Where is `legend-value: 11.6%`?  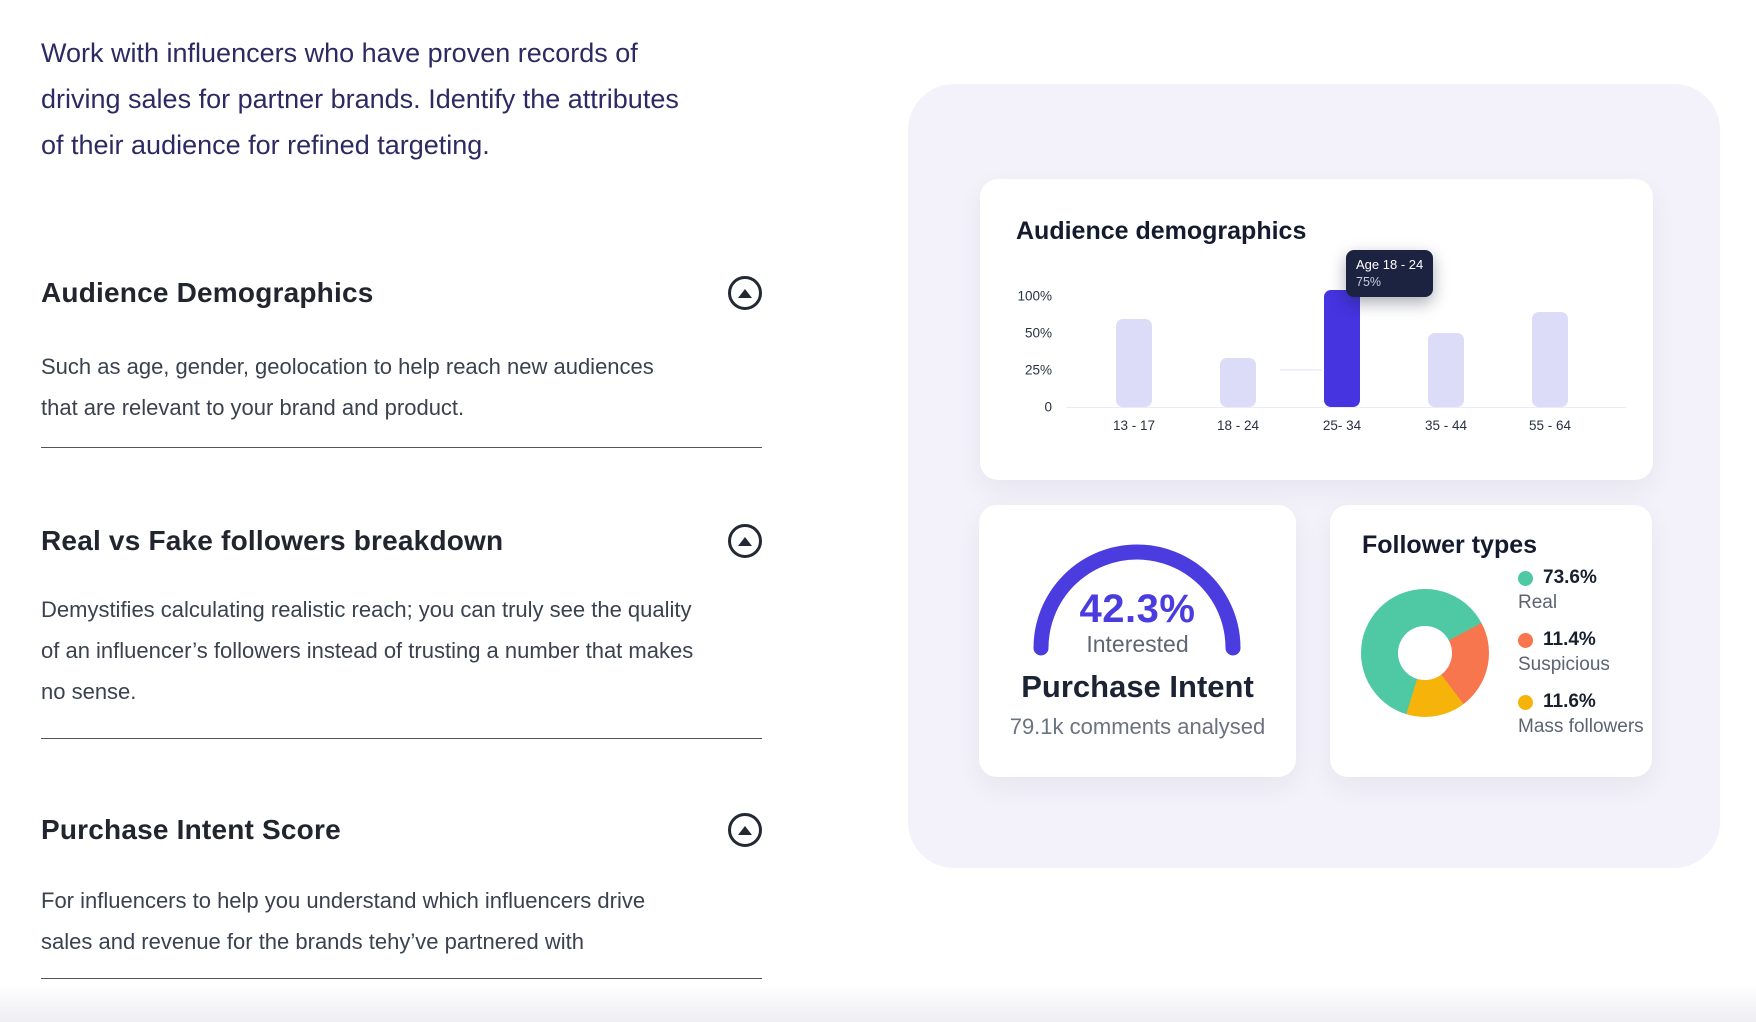
legend-value: 11.6% is located at coordinates (1569, 701).